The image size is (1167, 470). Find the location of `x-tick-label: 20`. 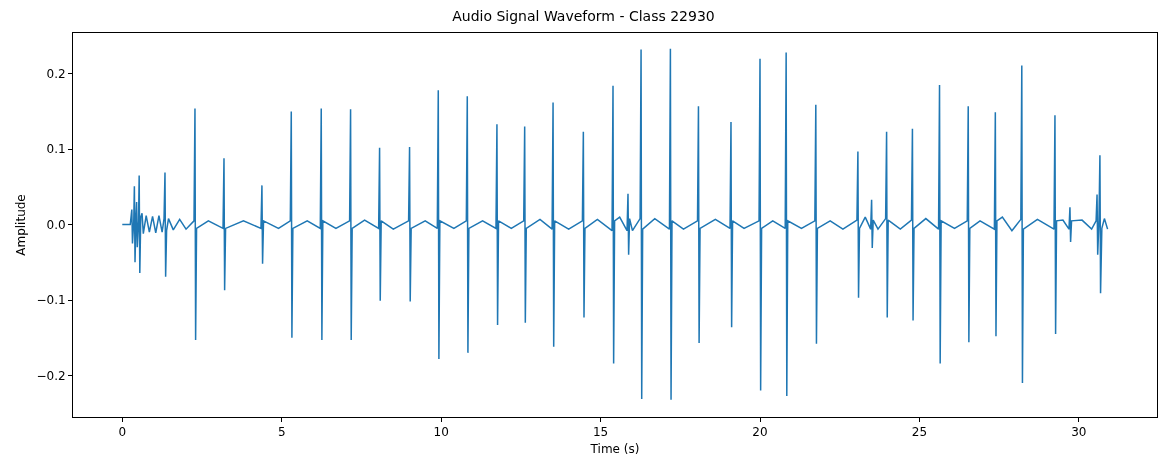

x-tick-label: 20 is located at coordinates (760, 432).